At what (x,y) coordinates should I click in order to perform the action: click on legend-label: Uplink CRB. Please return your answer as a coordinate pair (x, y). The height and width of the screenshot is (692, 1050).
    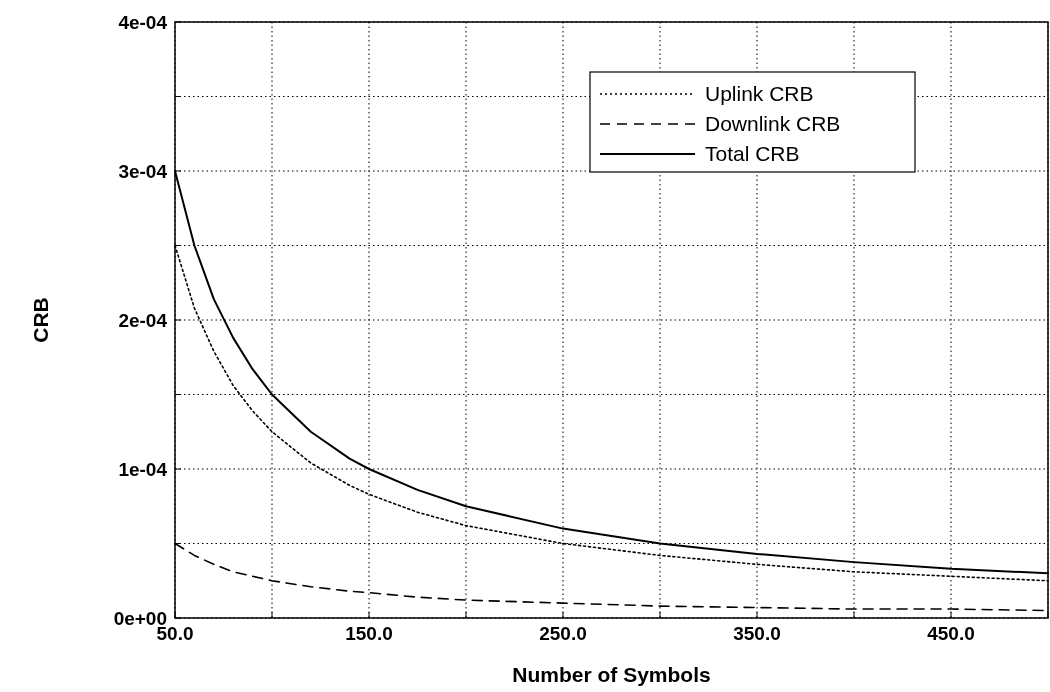
    Looking at the image, I should click on (759, 93).